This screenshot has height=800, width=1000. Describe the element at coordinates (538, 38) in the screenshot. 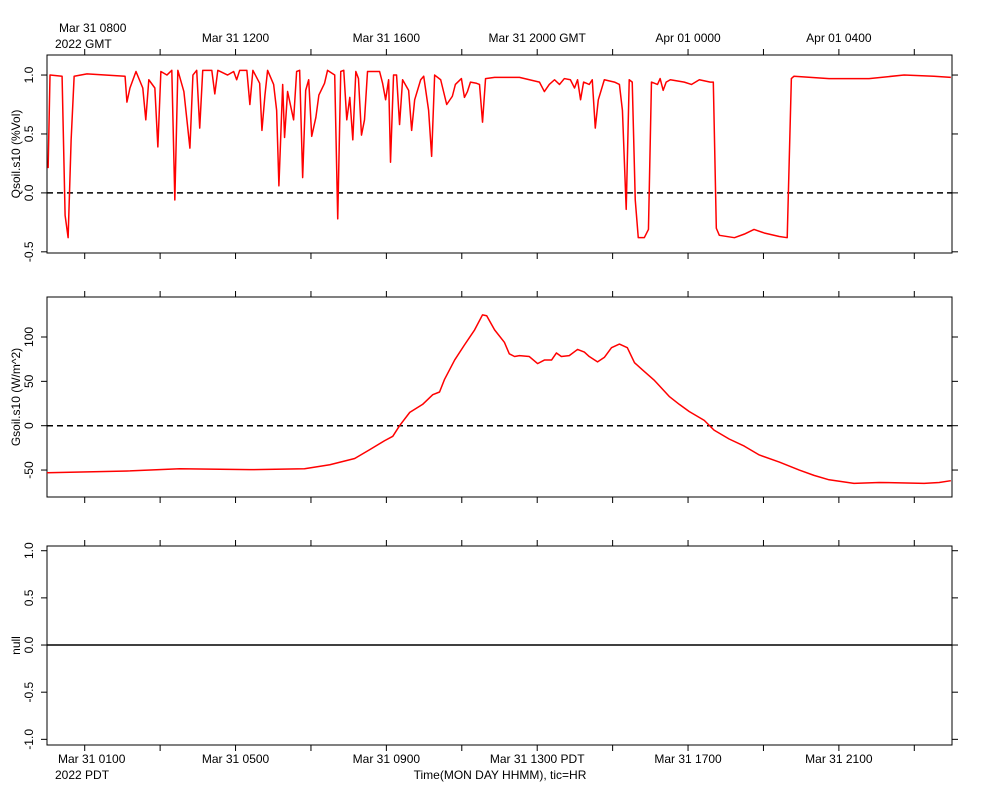

I see `x2-tick-label: Mar 31 2000 GMT` at that location.